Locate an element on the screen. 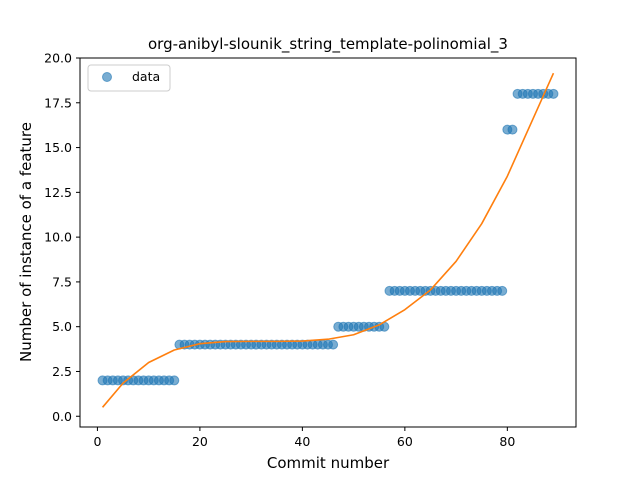 The width and height of the screenshot is (640, 480). x-axis-label: Commit number is located at coordinates (328, 463).